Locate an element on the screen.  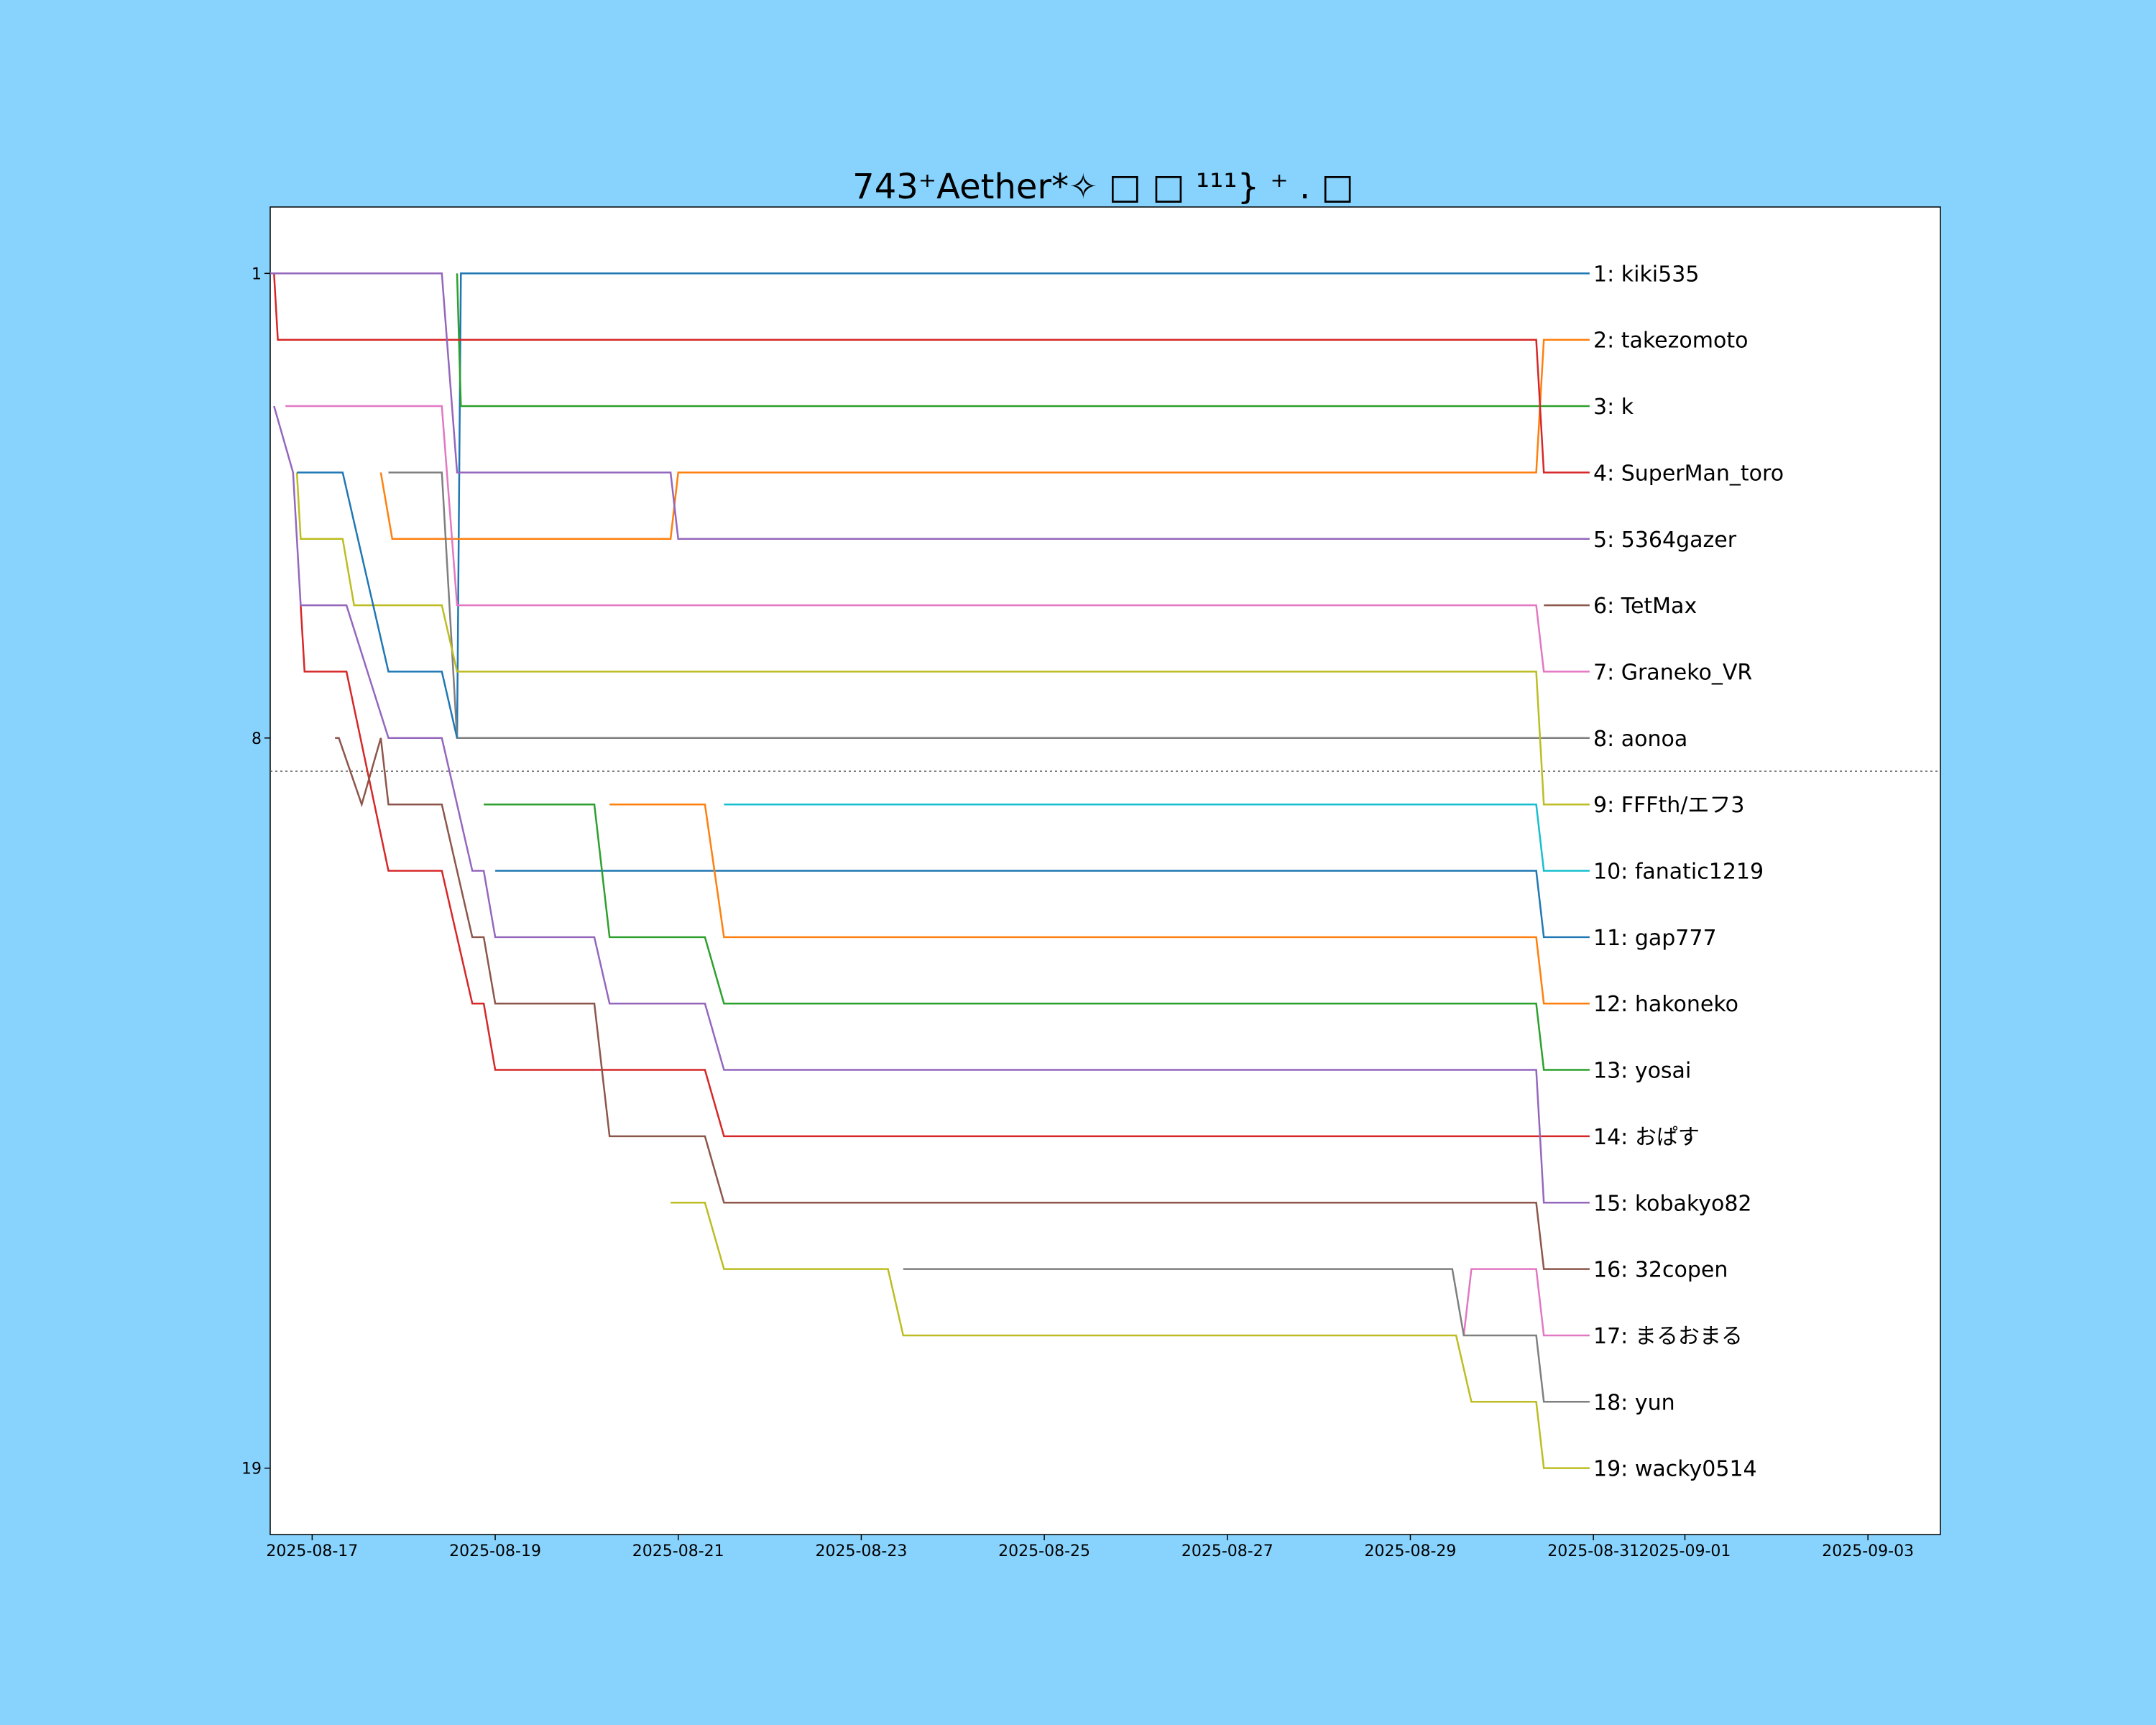
series-end-label: 8: aonoa is located at coordinates (1640, 739).